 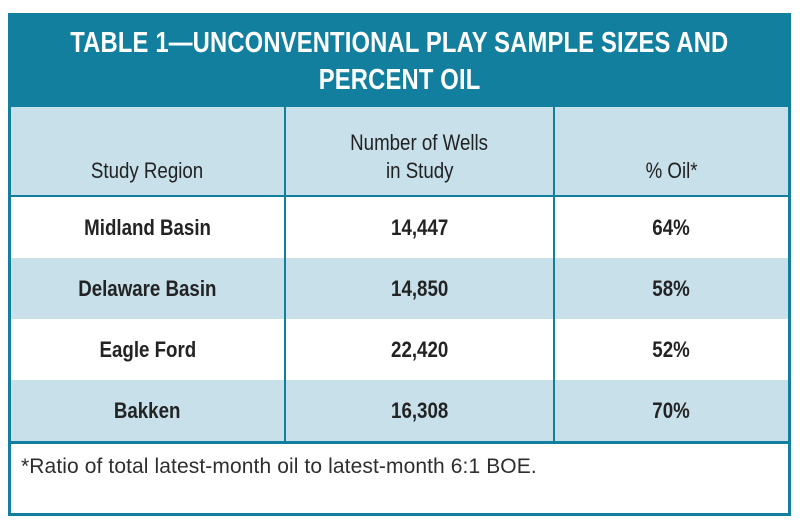 I want to click on cell-oil: 70%, so click(x=670, y=410).